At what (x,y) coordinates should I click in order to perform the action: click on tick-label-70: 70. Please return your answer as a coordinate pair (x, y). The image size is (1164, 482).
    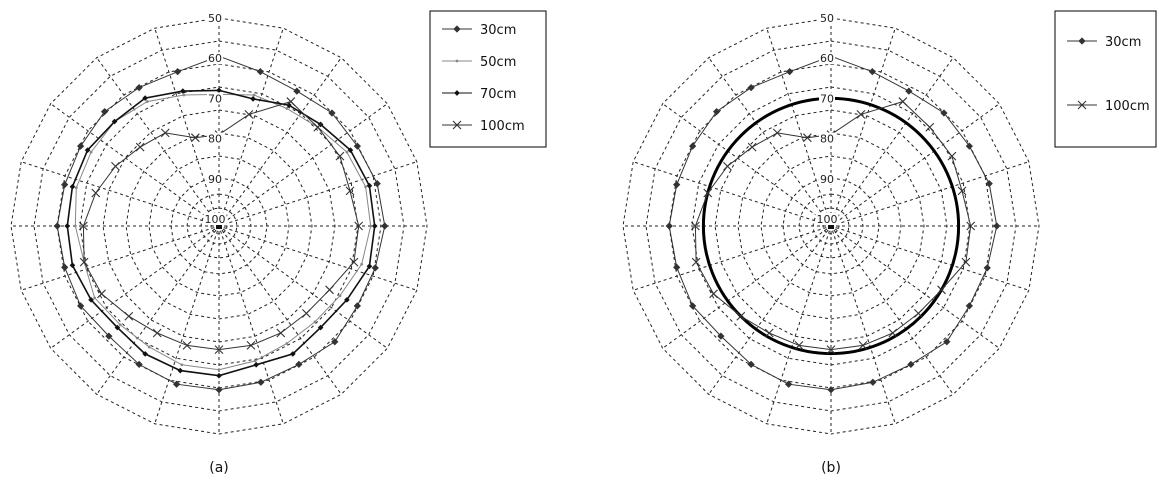
    Looking at the image, I should click on (827, 98).